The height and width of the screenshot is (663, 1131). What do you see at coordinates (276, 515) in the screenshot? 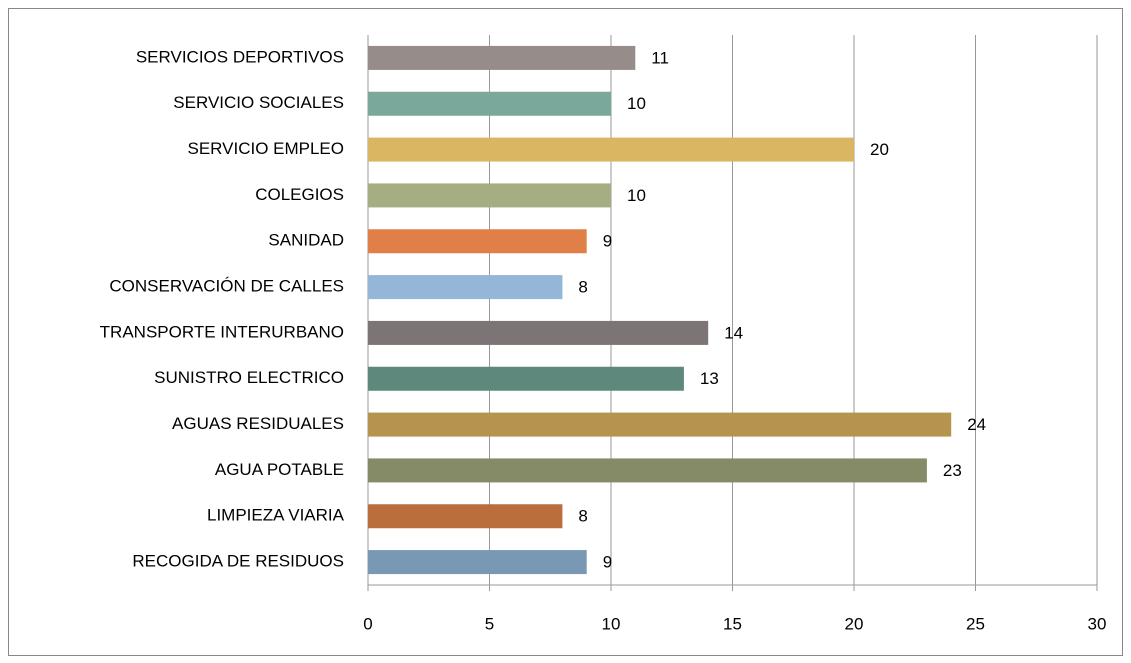
I see `y-tick-label: LIMPIEZA VIARIA` at bounding box center [276, 515].